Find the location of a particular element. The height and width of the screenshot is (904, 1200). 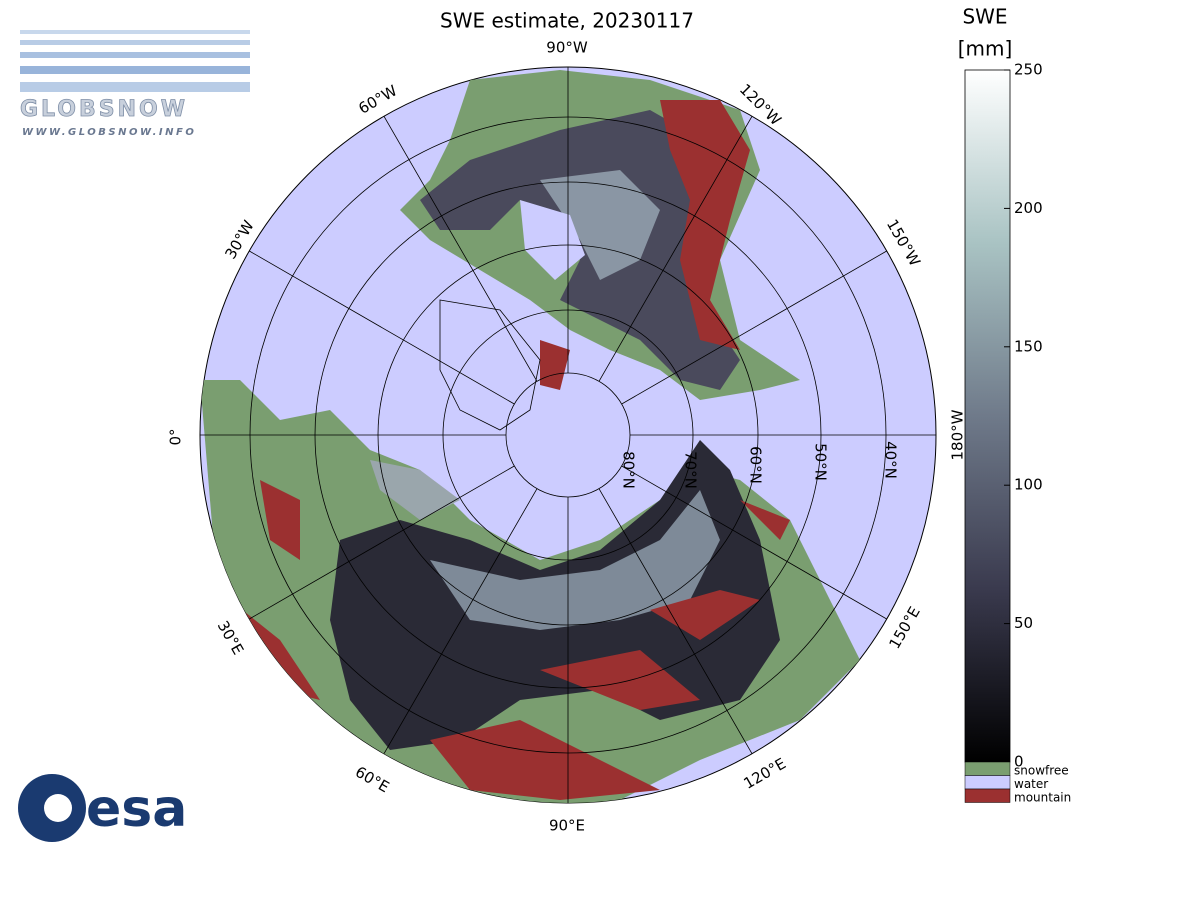

colorbar-title: SWE is located at coordinates (984, 17).